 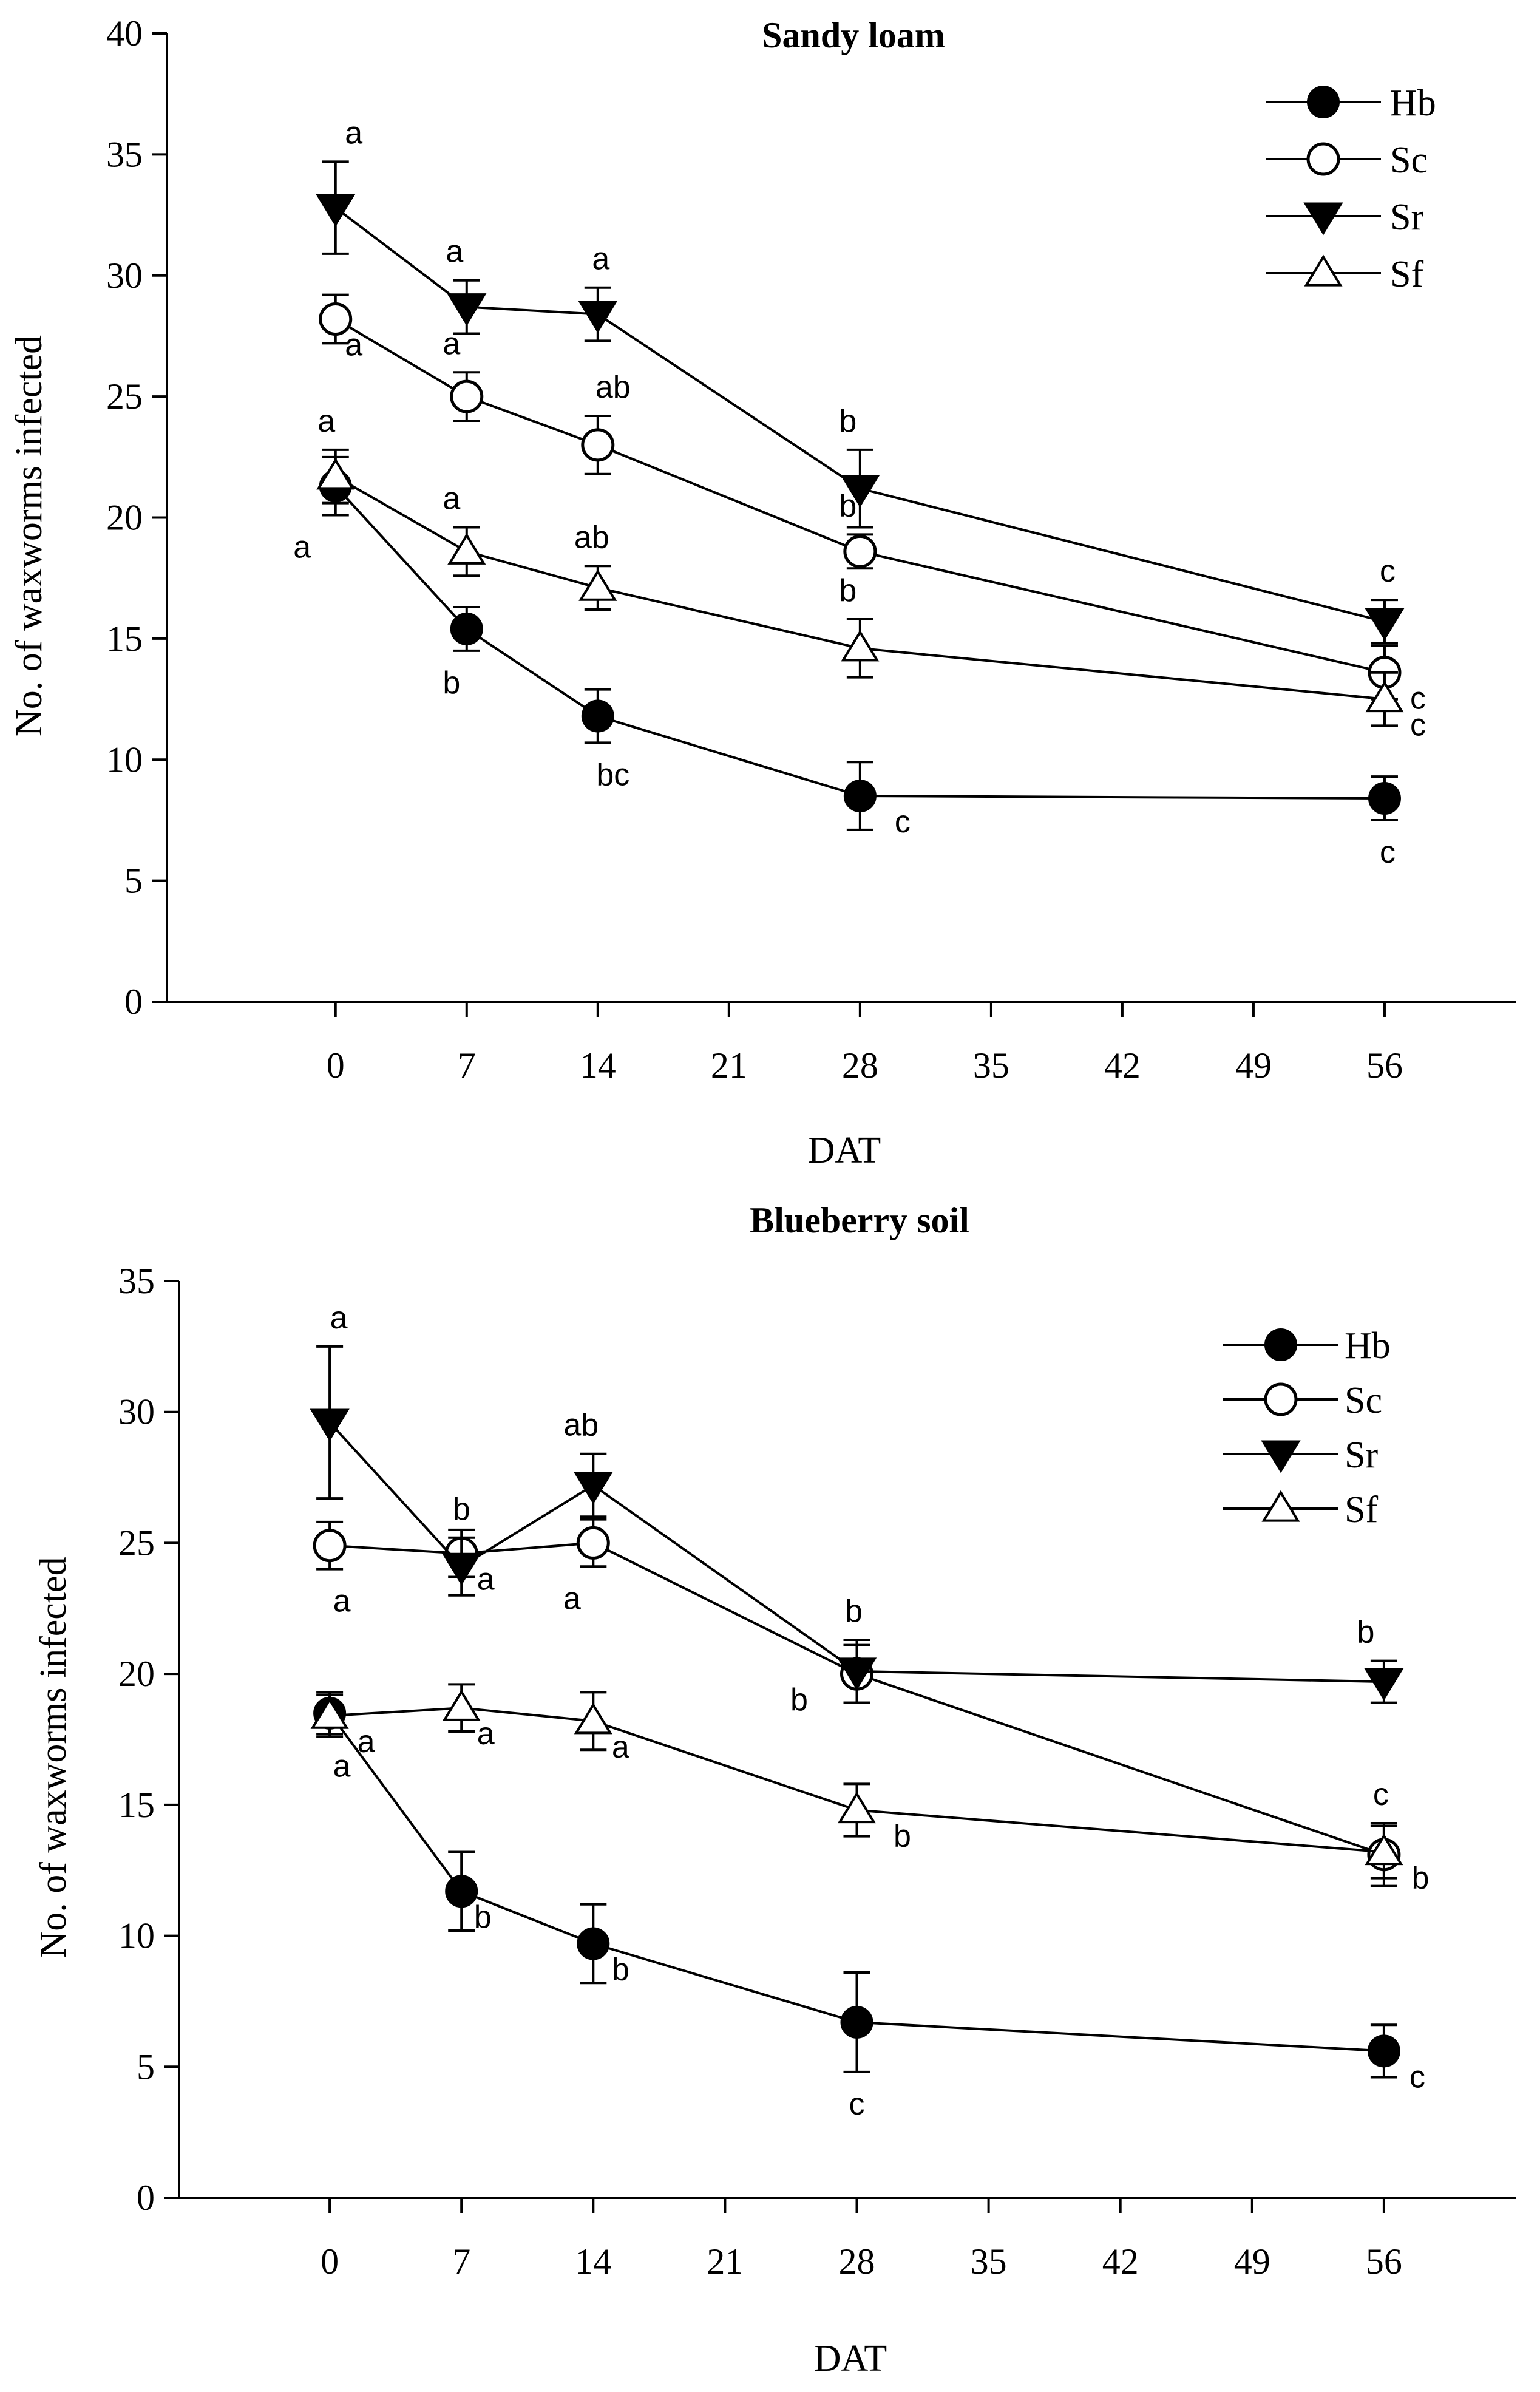 What do you see at coordinates (729, 1065) in the screenshot?
I see `x-tick-label: 21` at bounding box center [729, 1065].